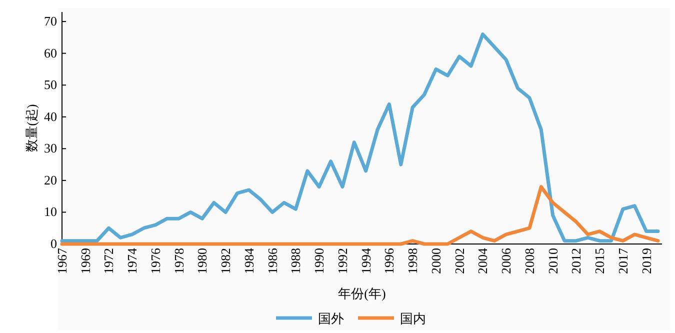 This screenshot has width=675, height=333. What do you see at coordinates (202, 261) in the screenshot?
I see `x-tick-label: 1980` at bounding box center [202, 261].